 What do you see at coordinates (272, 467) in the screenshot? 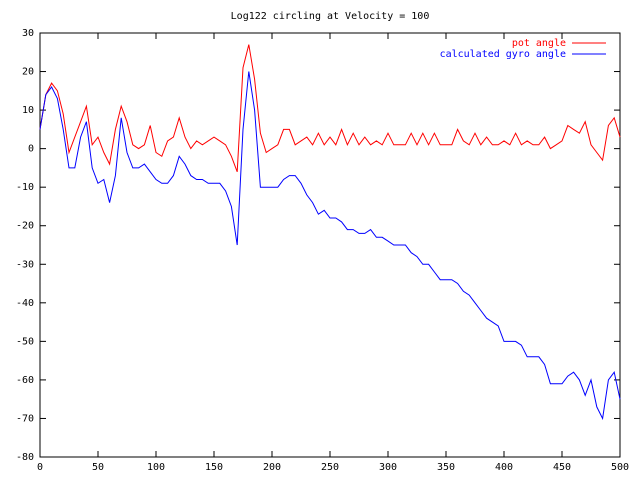
I see `x-tick-label: 200` at bounding box center [272, 467].